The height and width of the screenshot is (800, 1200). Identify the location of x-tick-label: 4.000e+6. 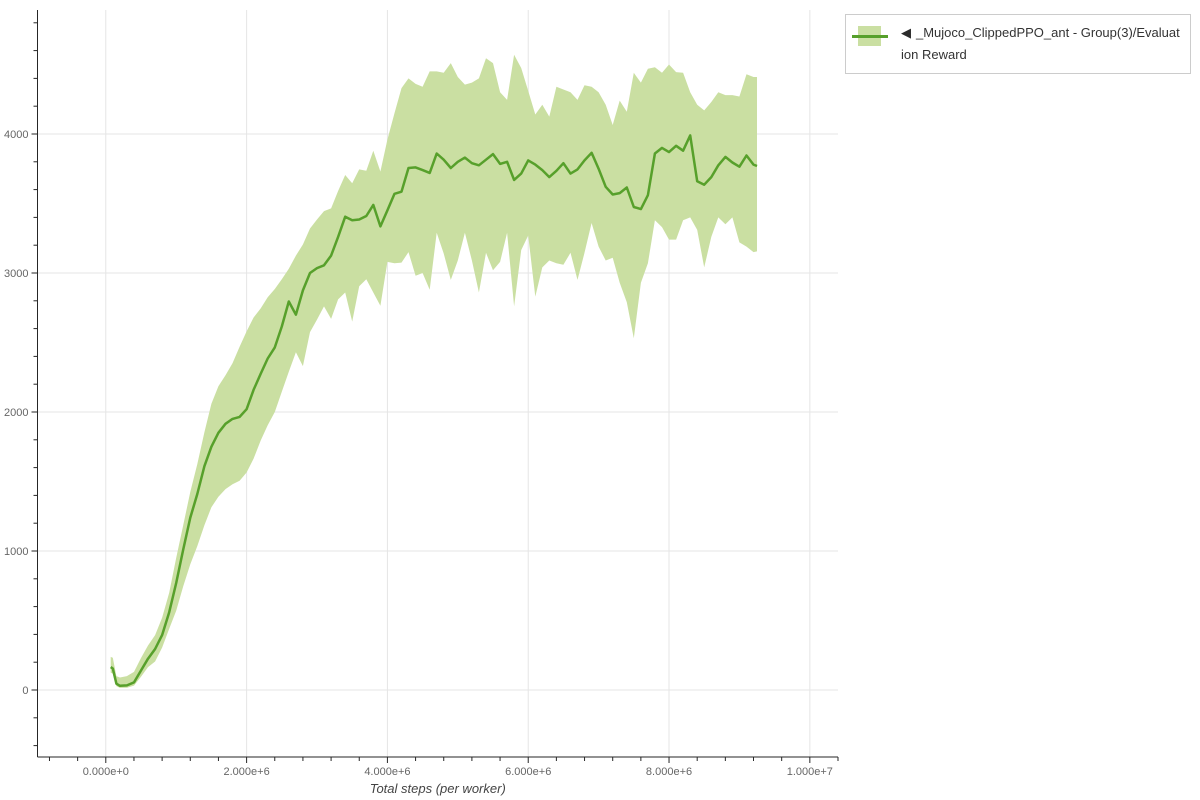
(387, 772).